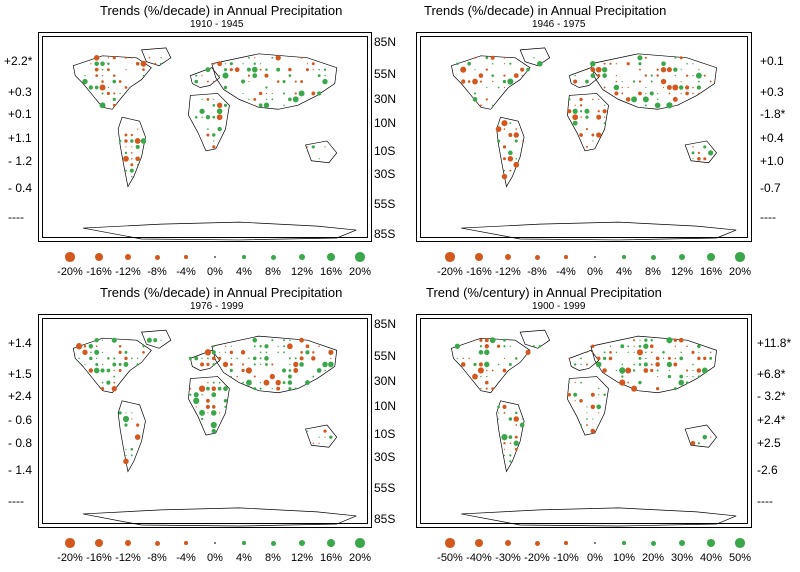 This screenshot has width=800, height=572. Describe the element at coordinates (99, 265) in the screenshot. I see `legend-item: -16%` at that location.